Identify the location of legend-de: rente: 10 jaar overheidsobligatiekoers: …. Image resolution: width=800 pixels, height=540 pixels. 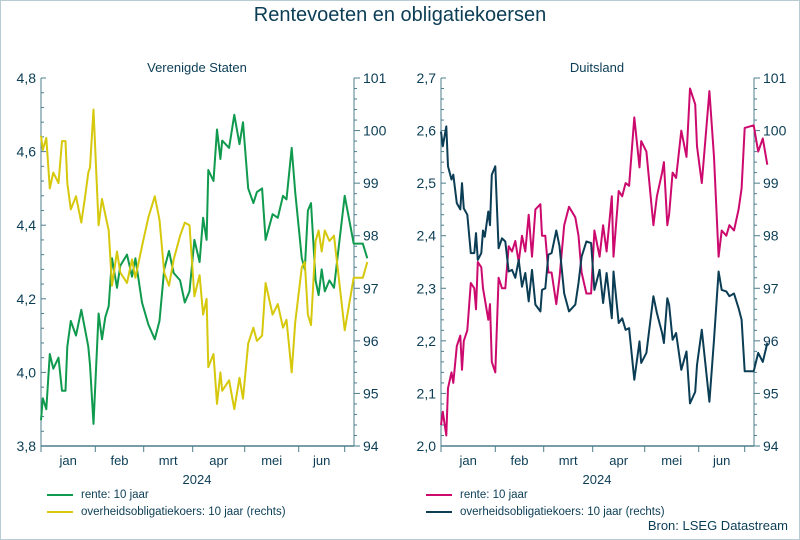
(545, 503).